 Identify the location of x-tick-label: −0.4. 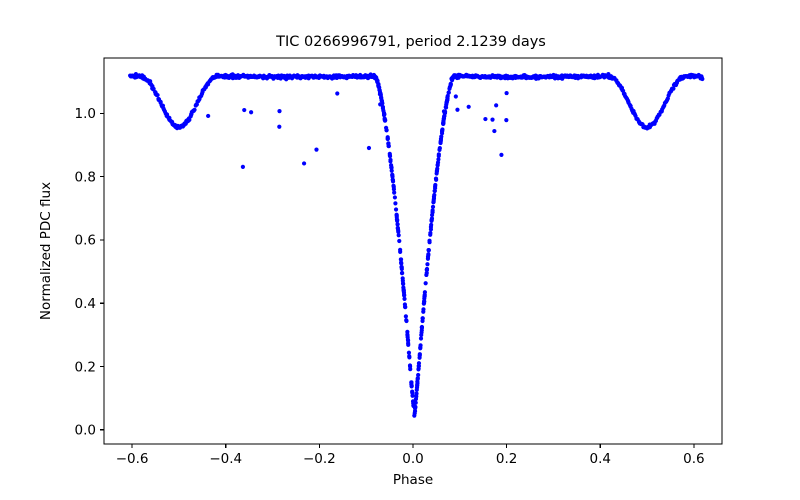
(225, 459).